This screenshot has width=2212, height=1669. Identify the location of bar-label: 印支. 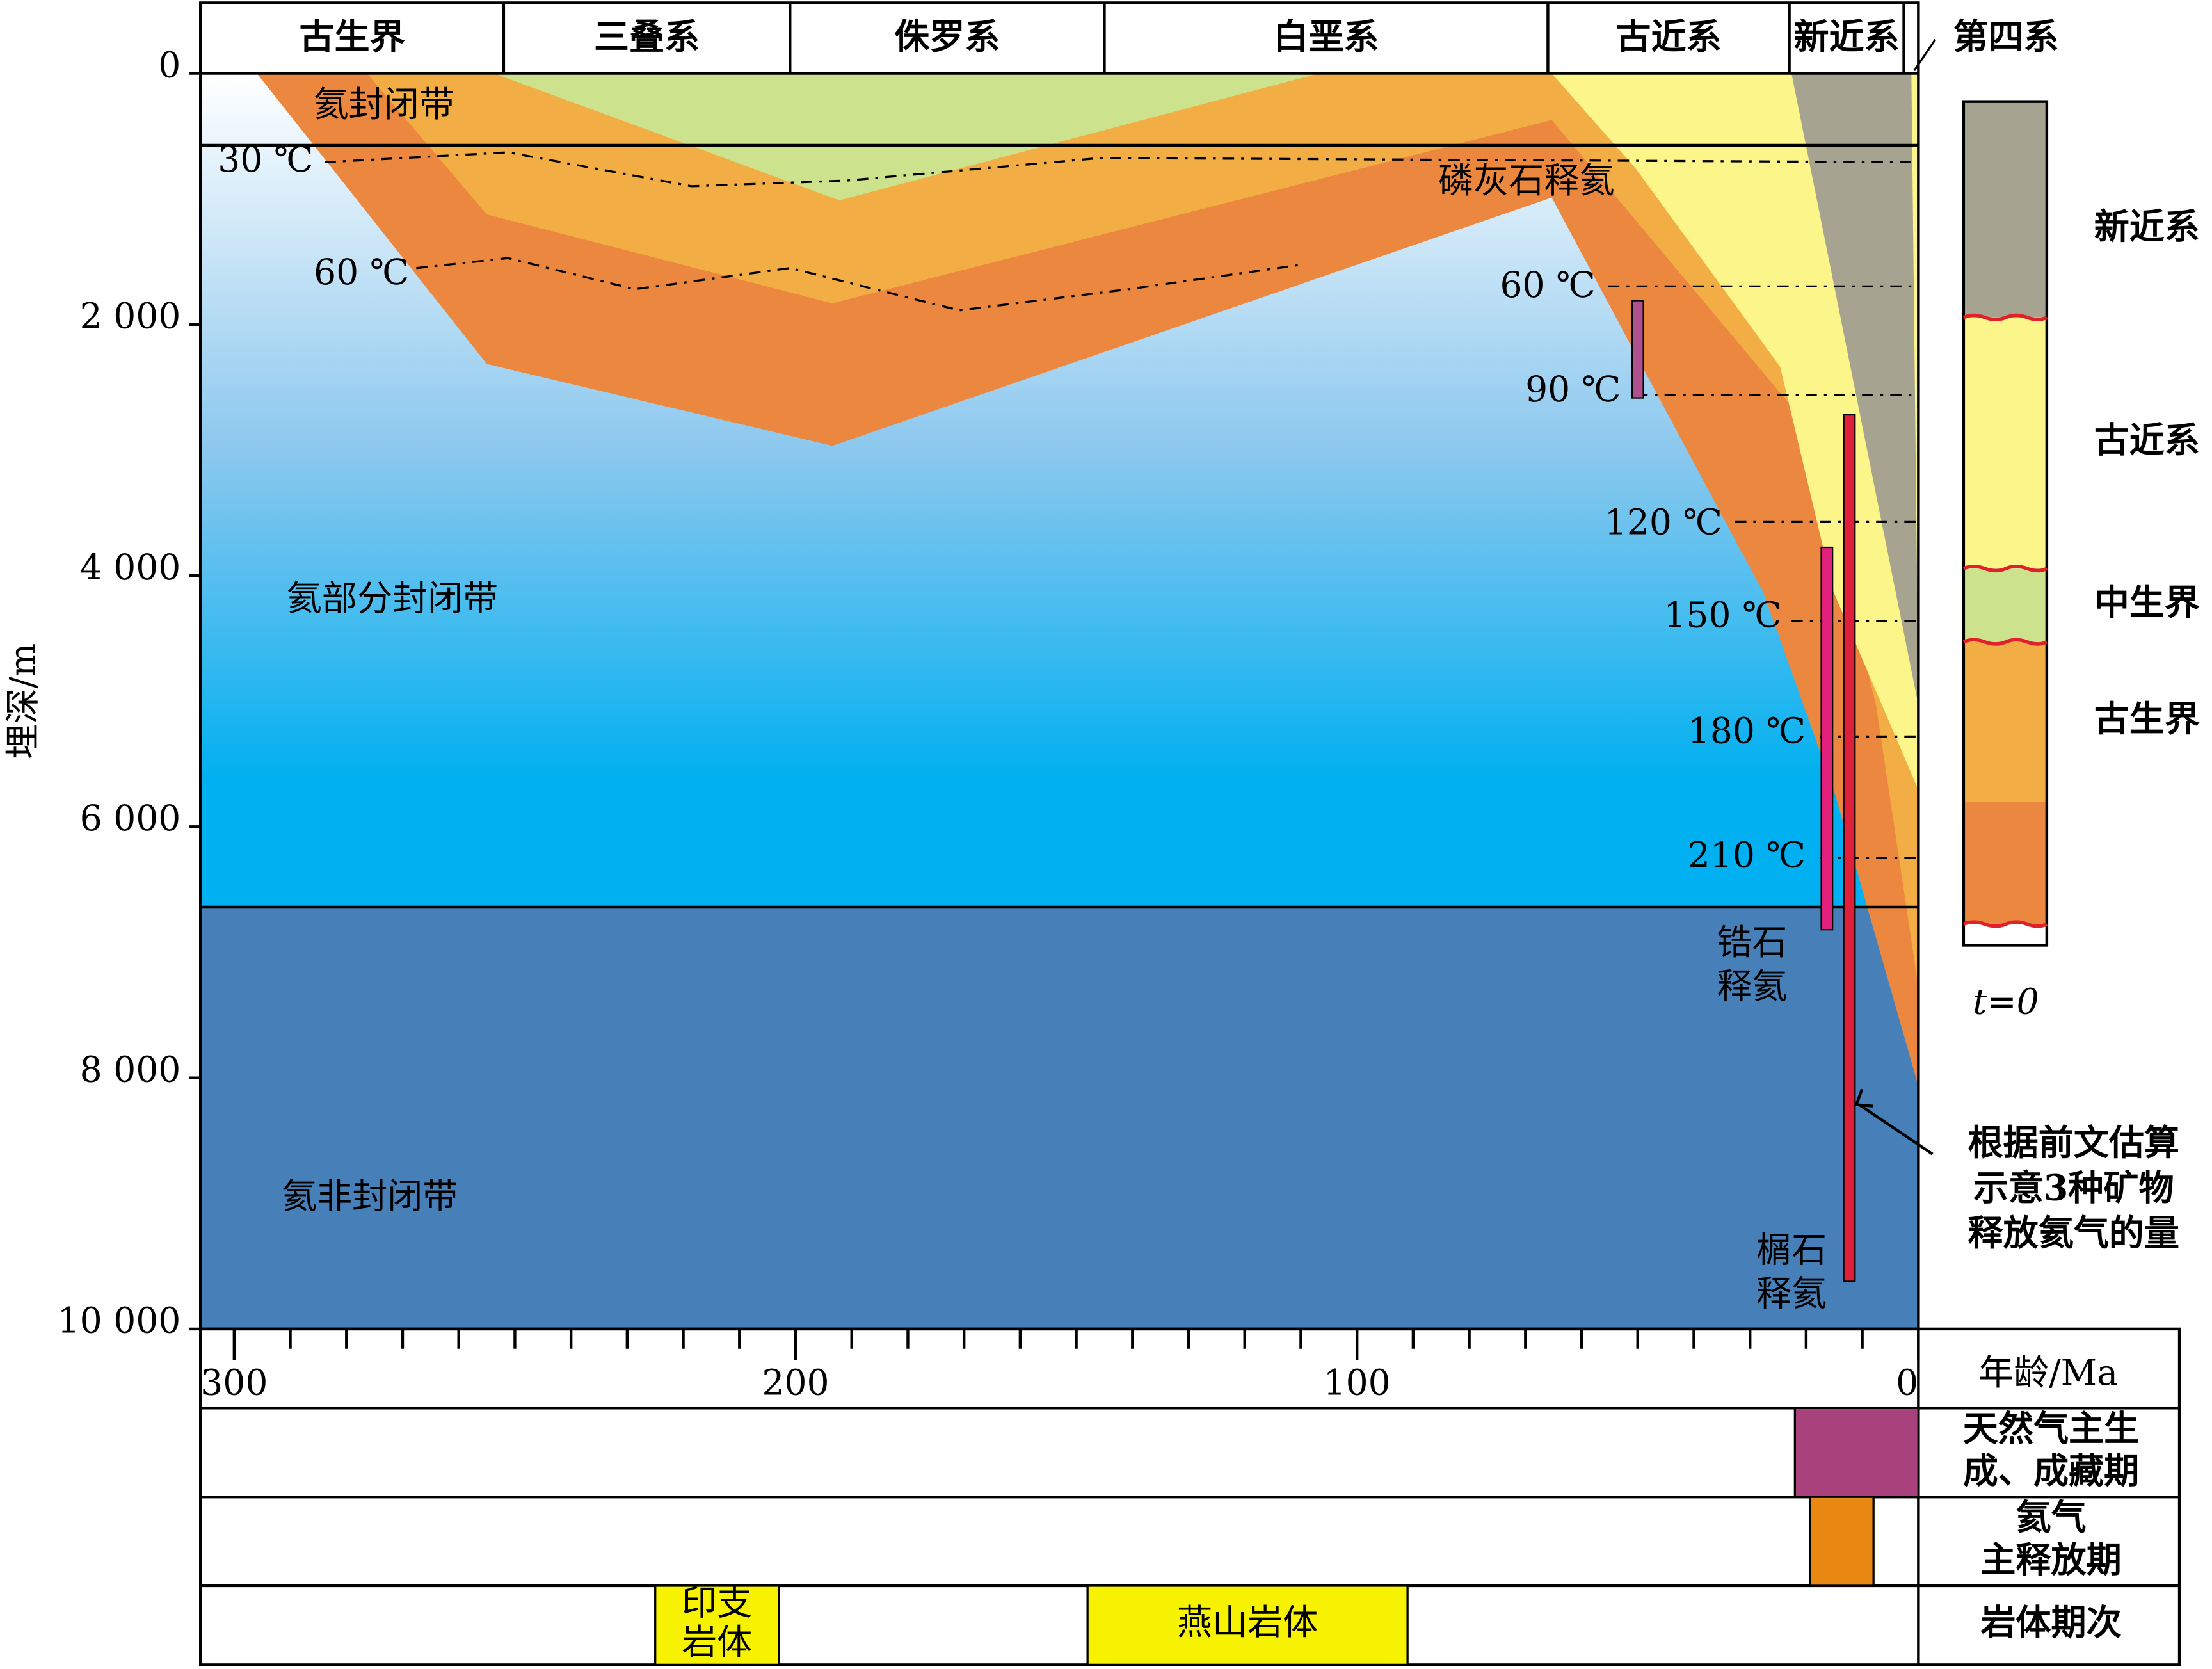
(717, 1602).